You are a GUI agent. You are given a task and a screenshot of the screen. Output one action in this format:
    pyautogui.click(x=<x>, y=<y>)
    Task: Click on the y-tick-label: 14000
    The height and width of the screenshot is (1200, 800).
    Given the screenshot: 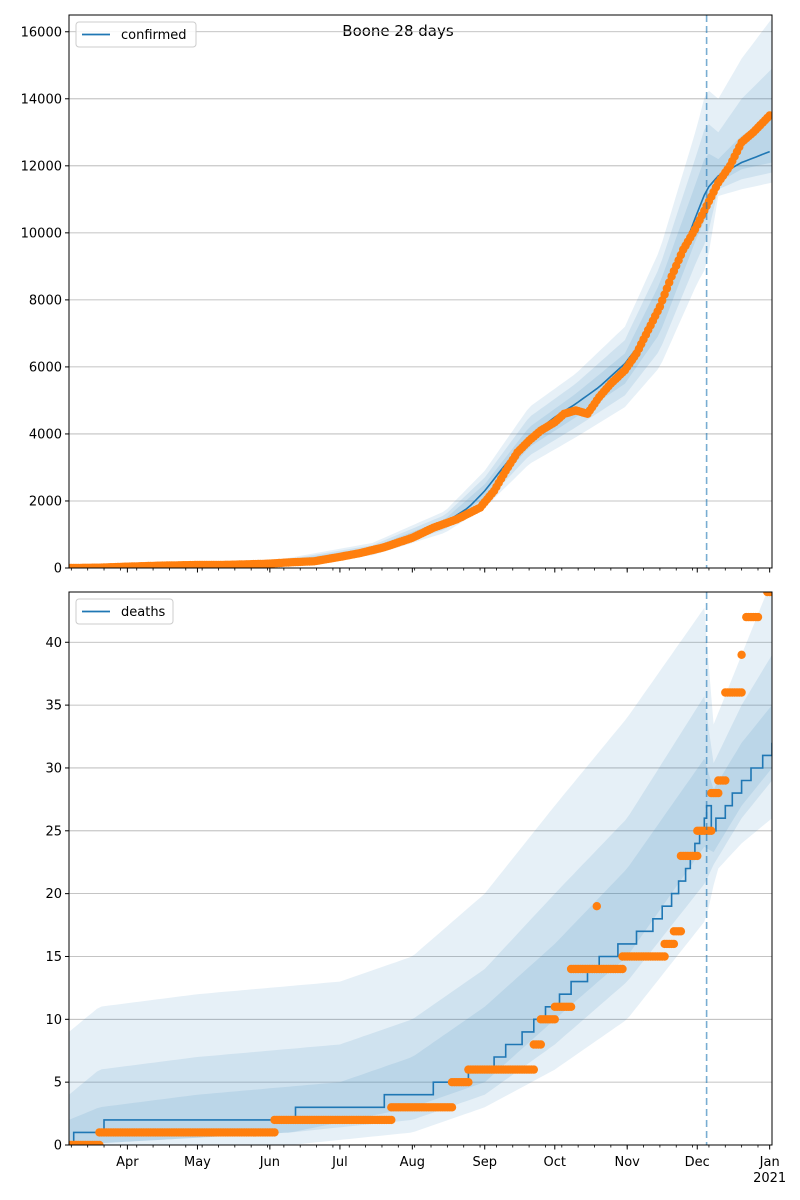 What is the action you would take?
    pyautogui.click(x=41, y=99)
    